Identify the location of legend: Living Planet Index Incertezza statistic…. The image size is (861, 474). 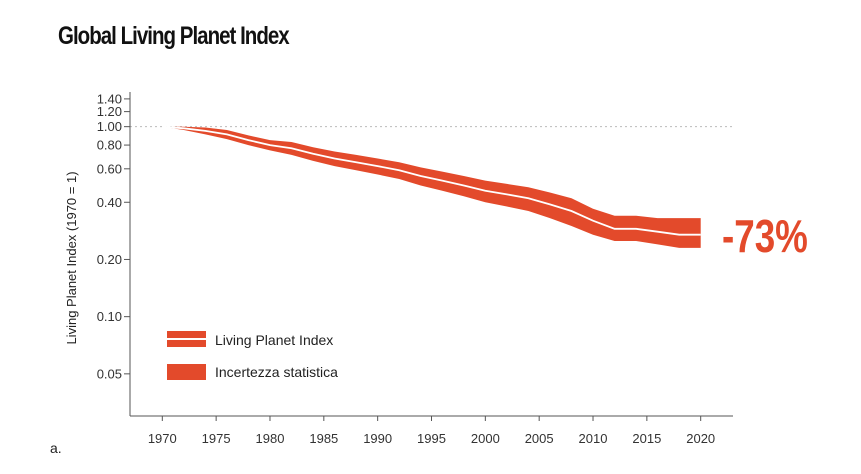
(252, 355).